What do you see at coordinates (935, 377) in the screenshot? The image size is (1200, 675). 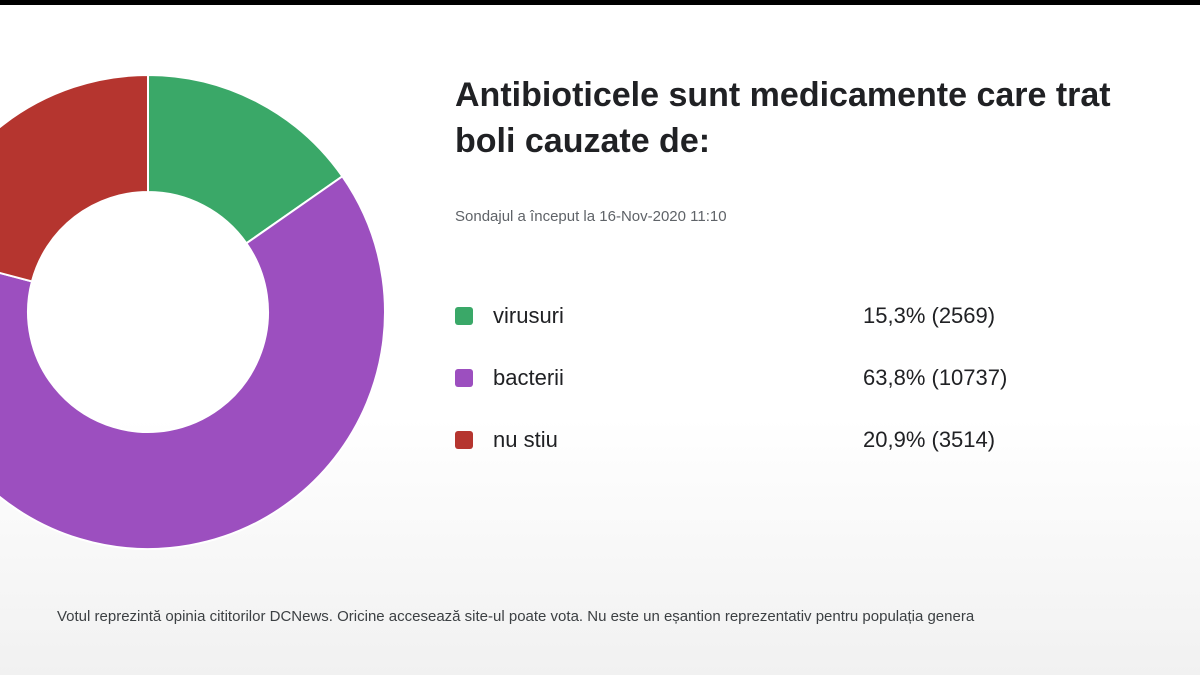 I see `legend-value-bacterii: 63,8% (10737)` at bounding box center [935, 377].